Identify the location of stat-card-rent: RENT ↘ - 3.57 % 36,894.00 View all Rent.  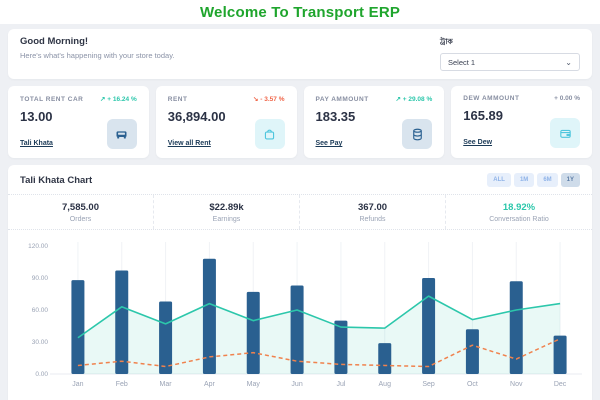
(226, 122).